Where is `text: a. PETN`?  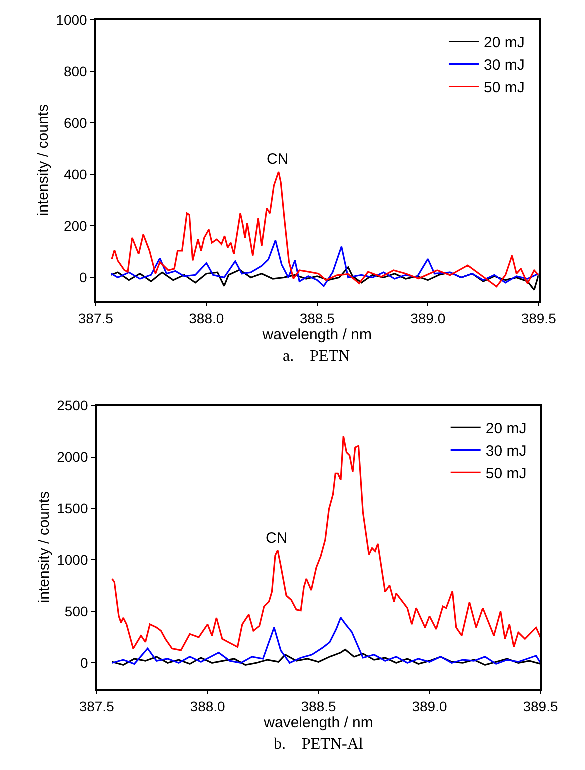
text: a. PETN is located at coordinates (317, 356).